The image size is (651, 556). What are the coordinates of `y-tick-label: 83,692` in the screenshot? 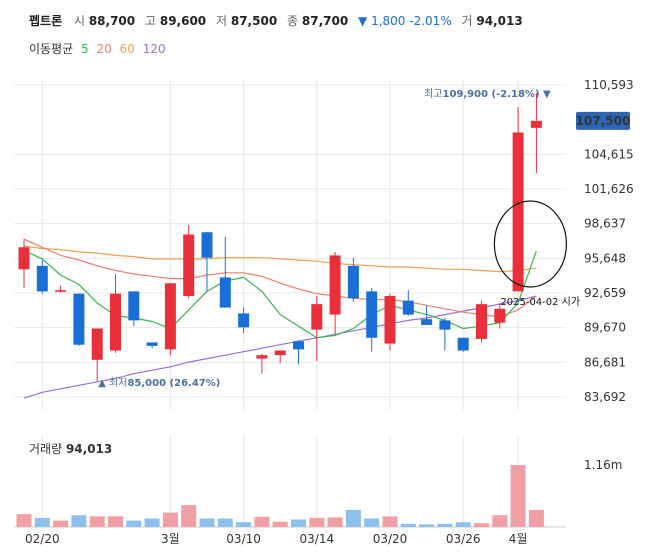 It's located at (605, 397).